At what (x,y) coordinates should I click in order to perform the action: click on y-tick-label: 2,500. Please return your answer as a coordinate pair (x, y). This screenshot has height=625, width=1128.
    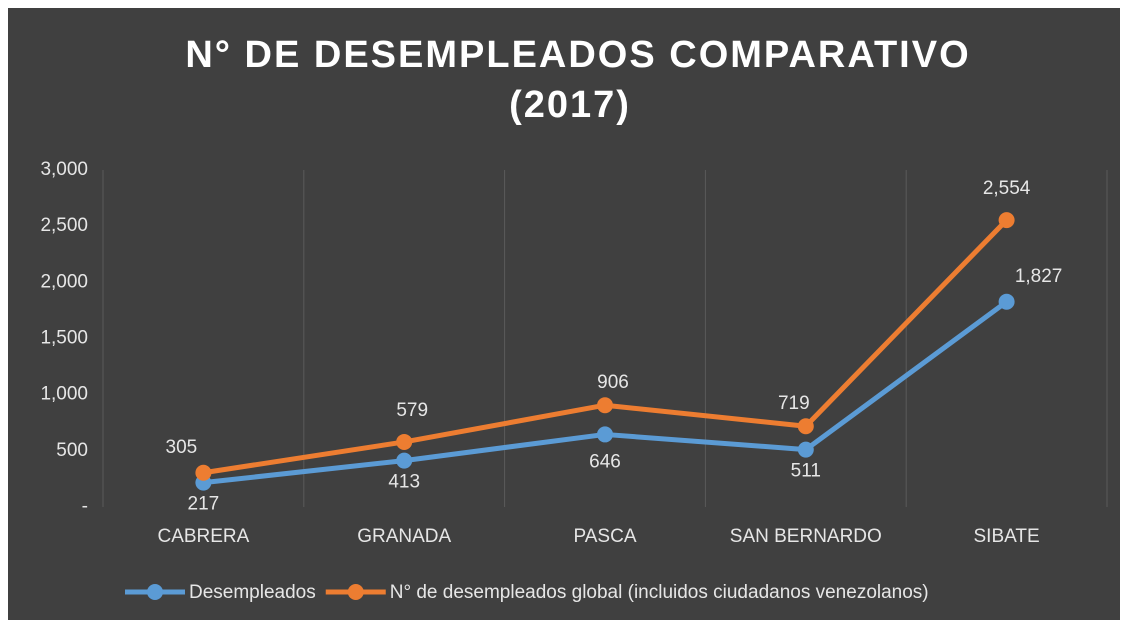
    Looking at the image, I should click on (64, 225).